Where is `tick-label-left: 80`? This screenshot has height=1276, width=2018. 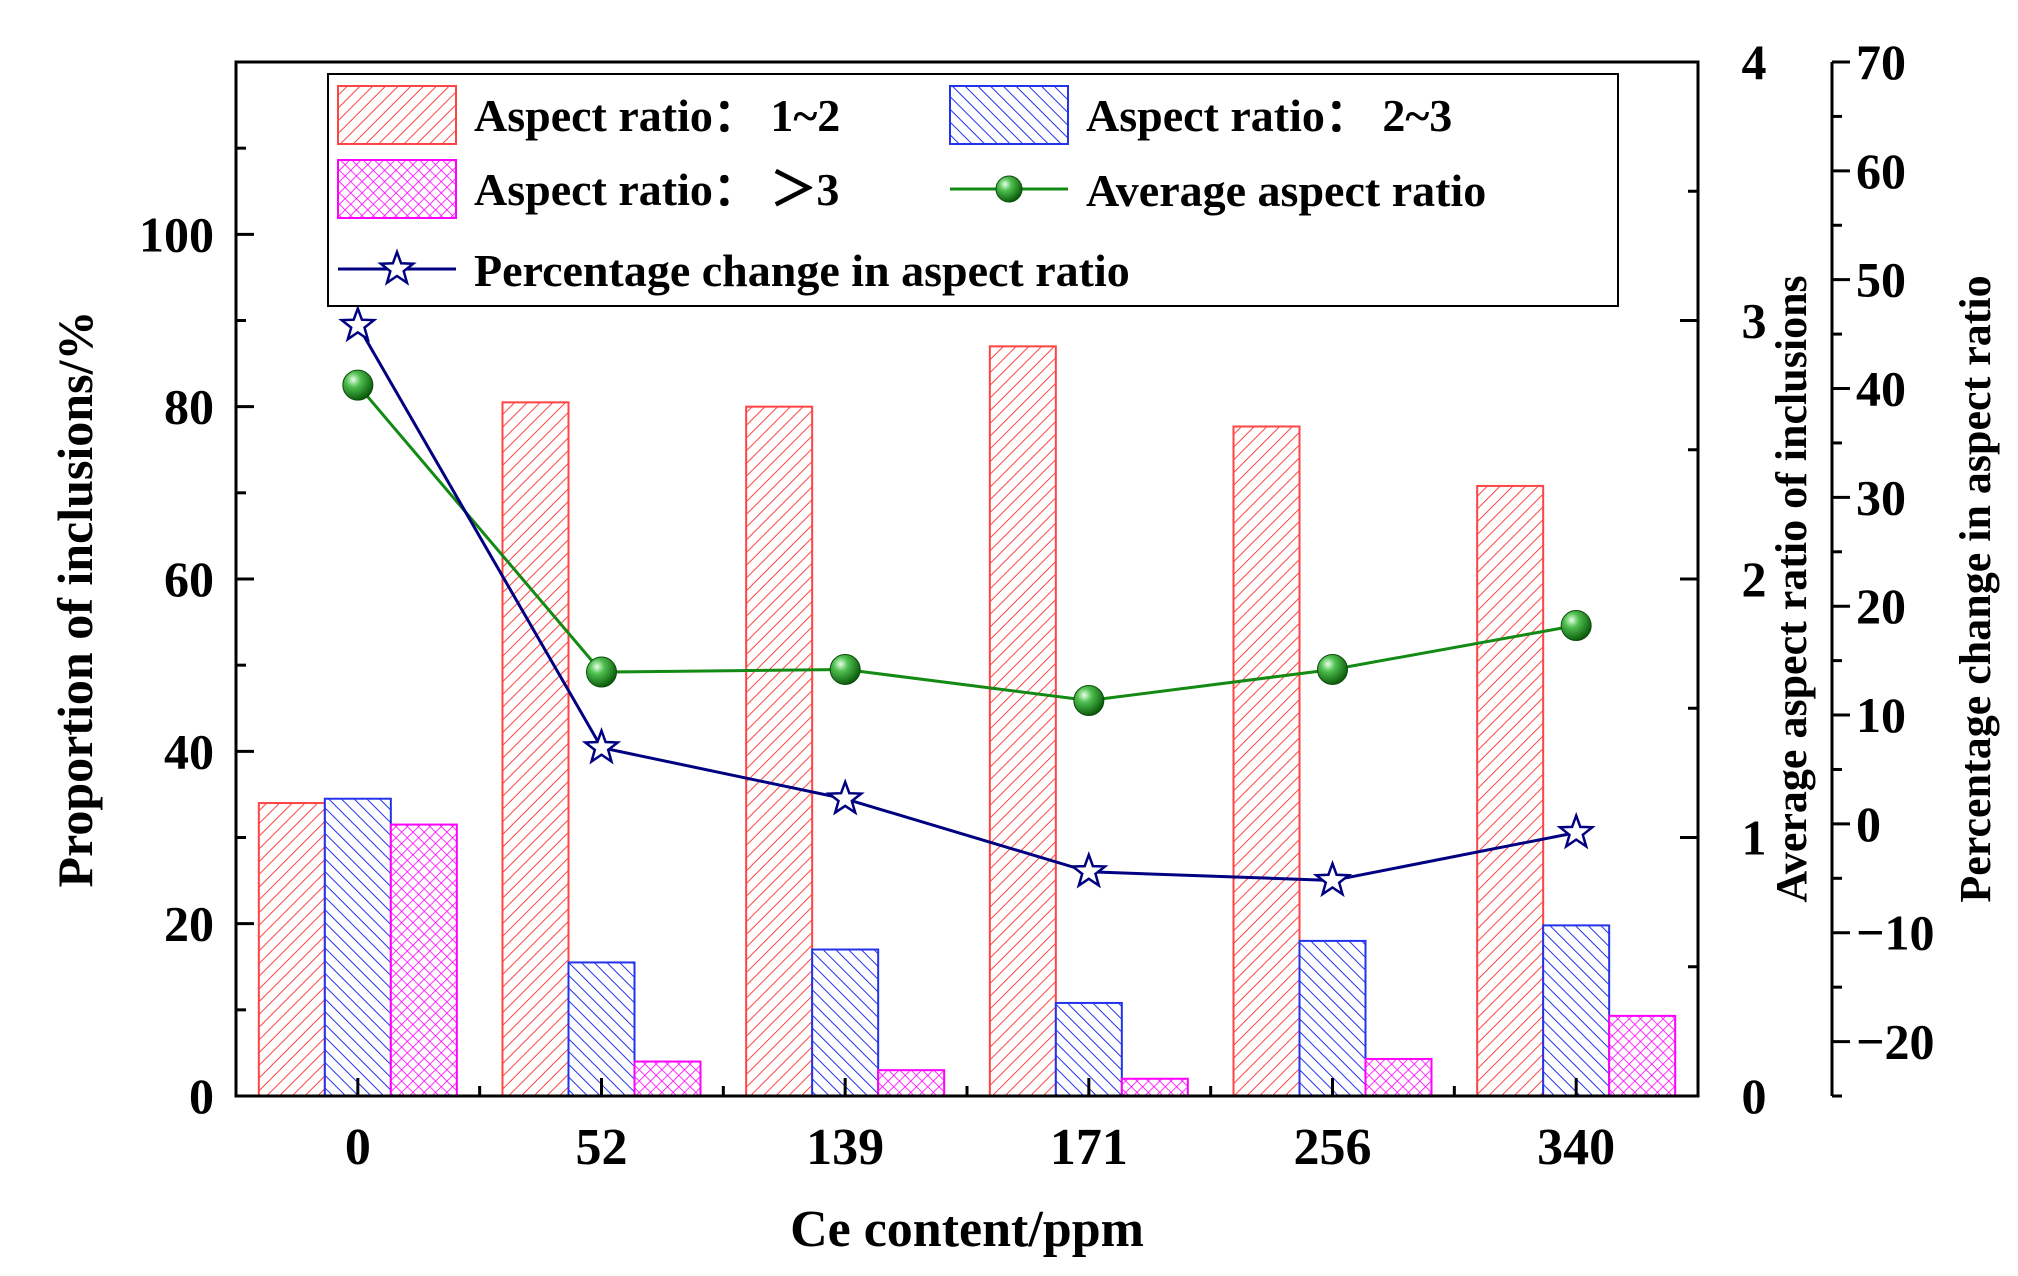 tick-label-left: 80 is located at coordinates (189, 407).